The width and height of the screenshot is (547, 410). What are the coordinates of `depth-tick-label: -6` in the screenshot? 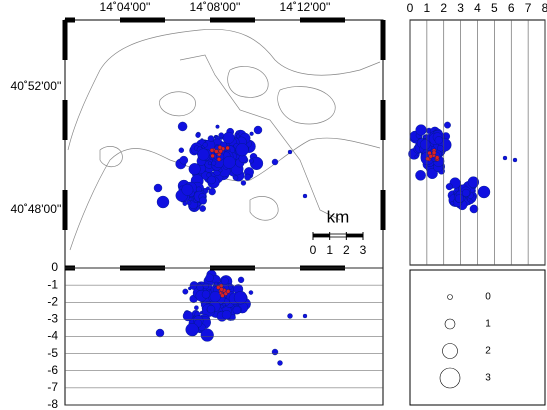 It's located at (52, 370).